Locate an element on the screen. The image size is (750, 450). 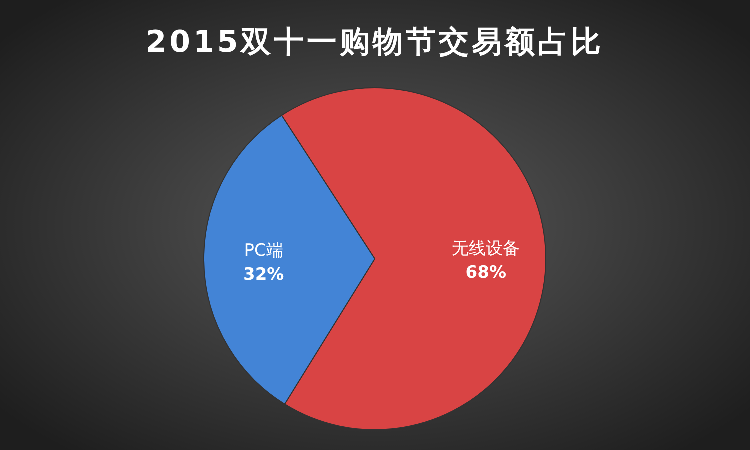
title: 2015双十一购物节交易额占比 is located at coordinates (375, 42).